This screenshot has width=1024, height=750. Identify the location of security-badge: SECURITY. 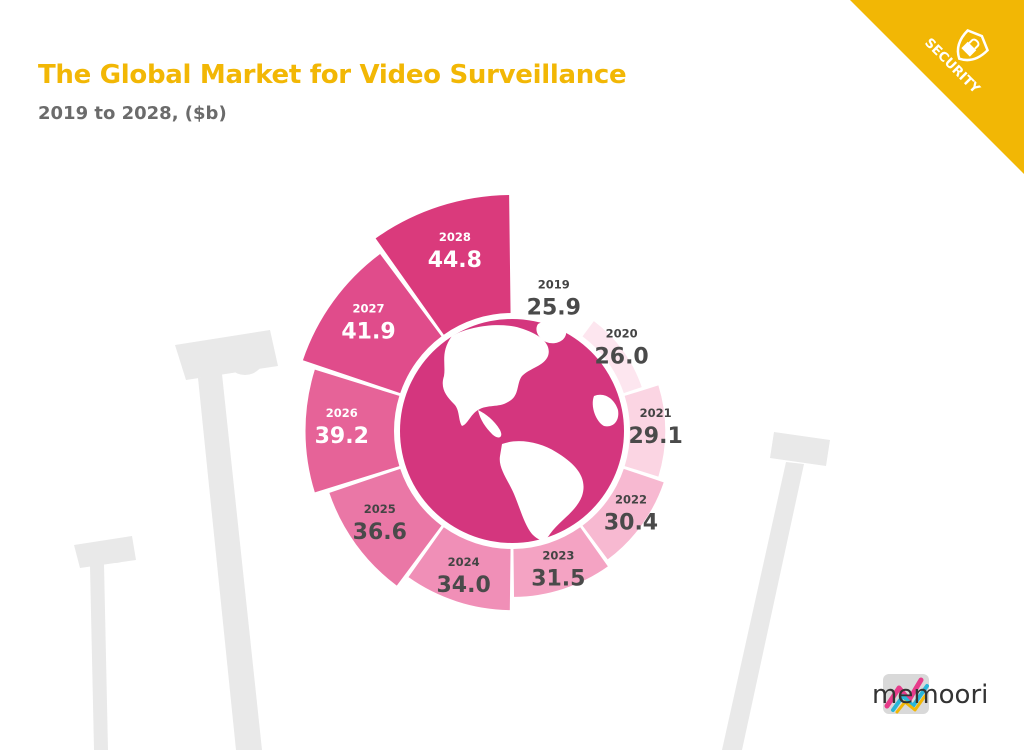
(937, 87).